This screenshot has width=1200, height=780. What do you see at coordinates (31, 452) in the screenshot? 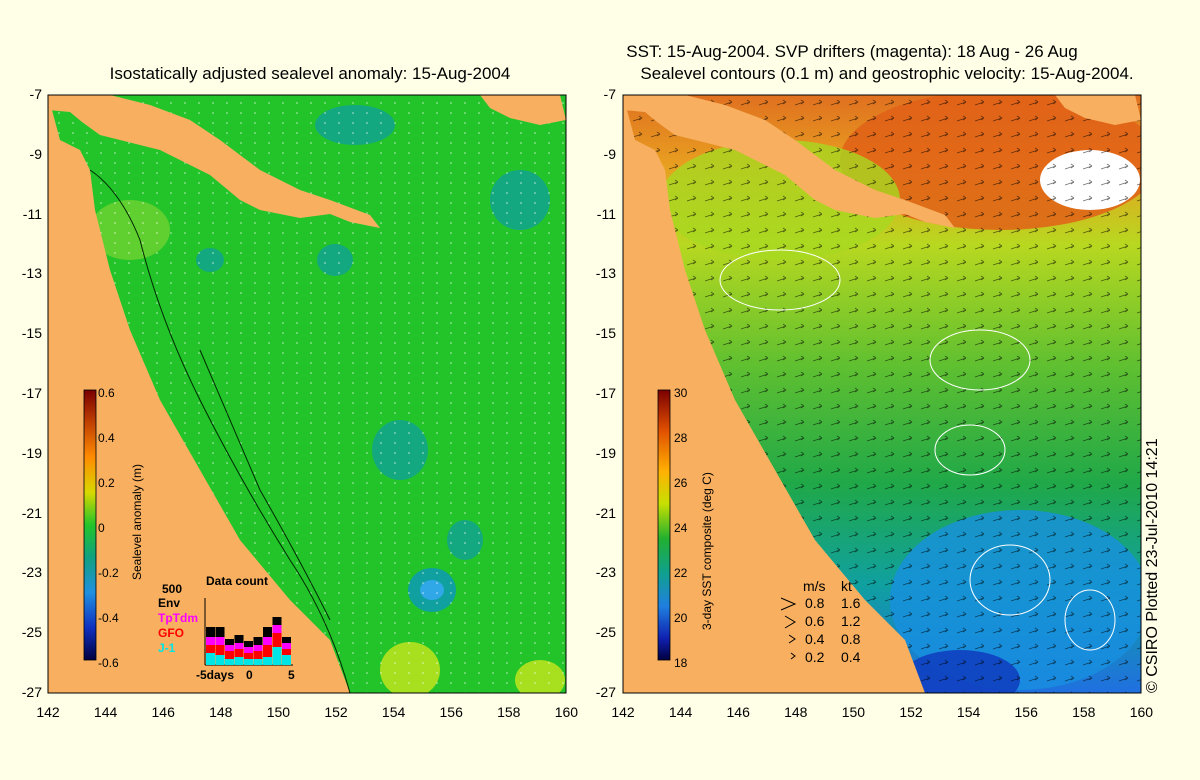
I see `lat-tick-label: -19` at bounding box center [31, 452].